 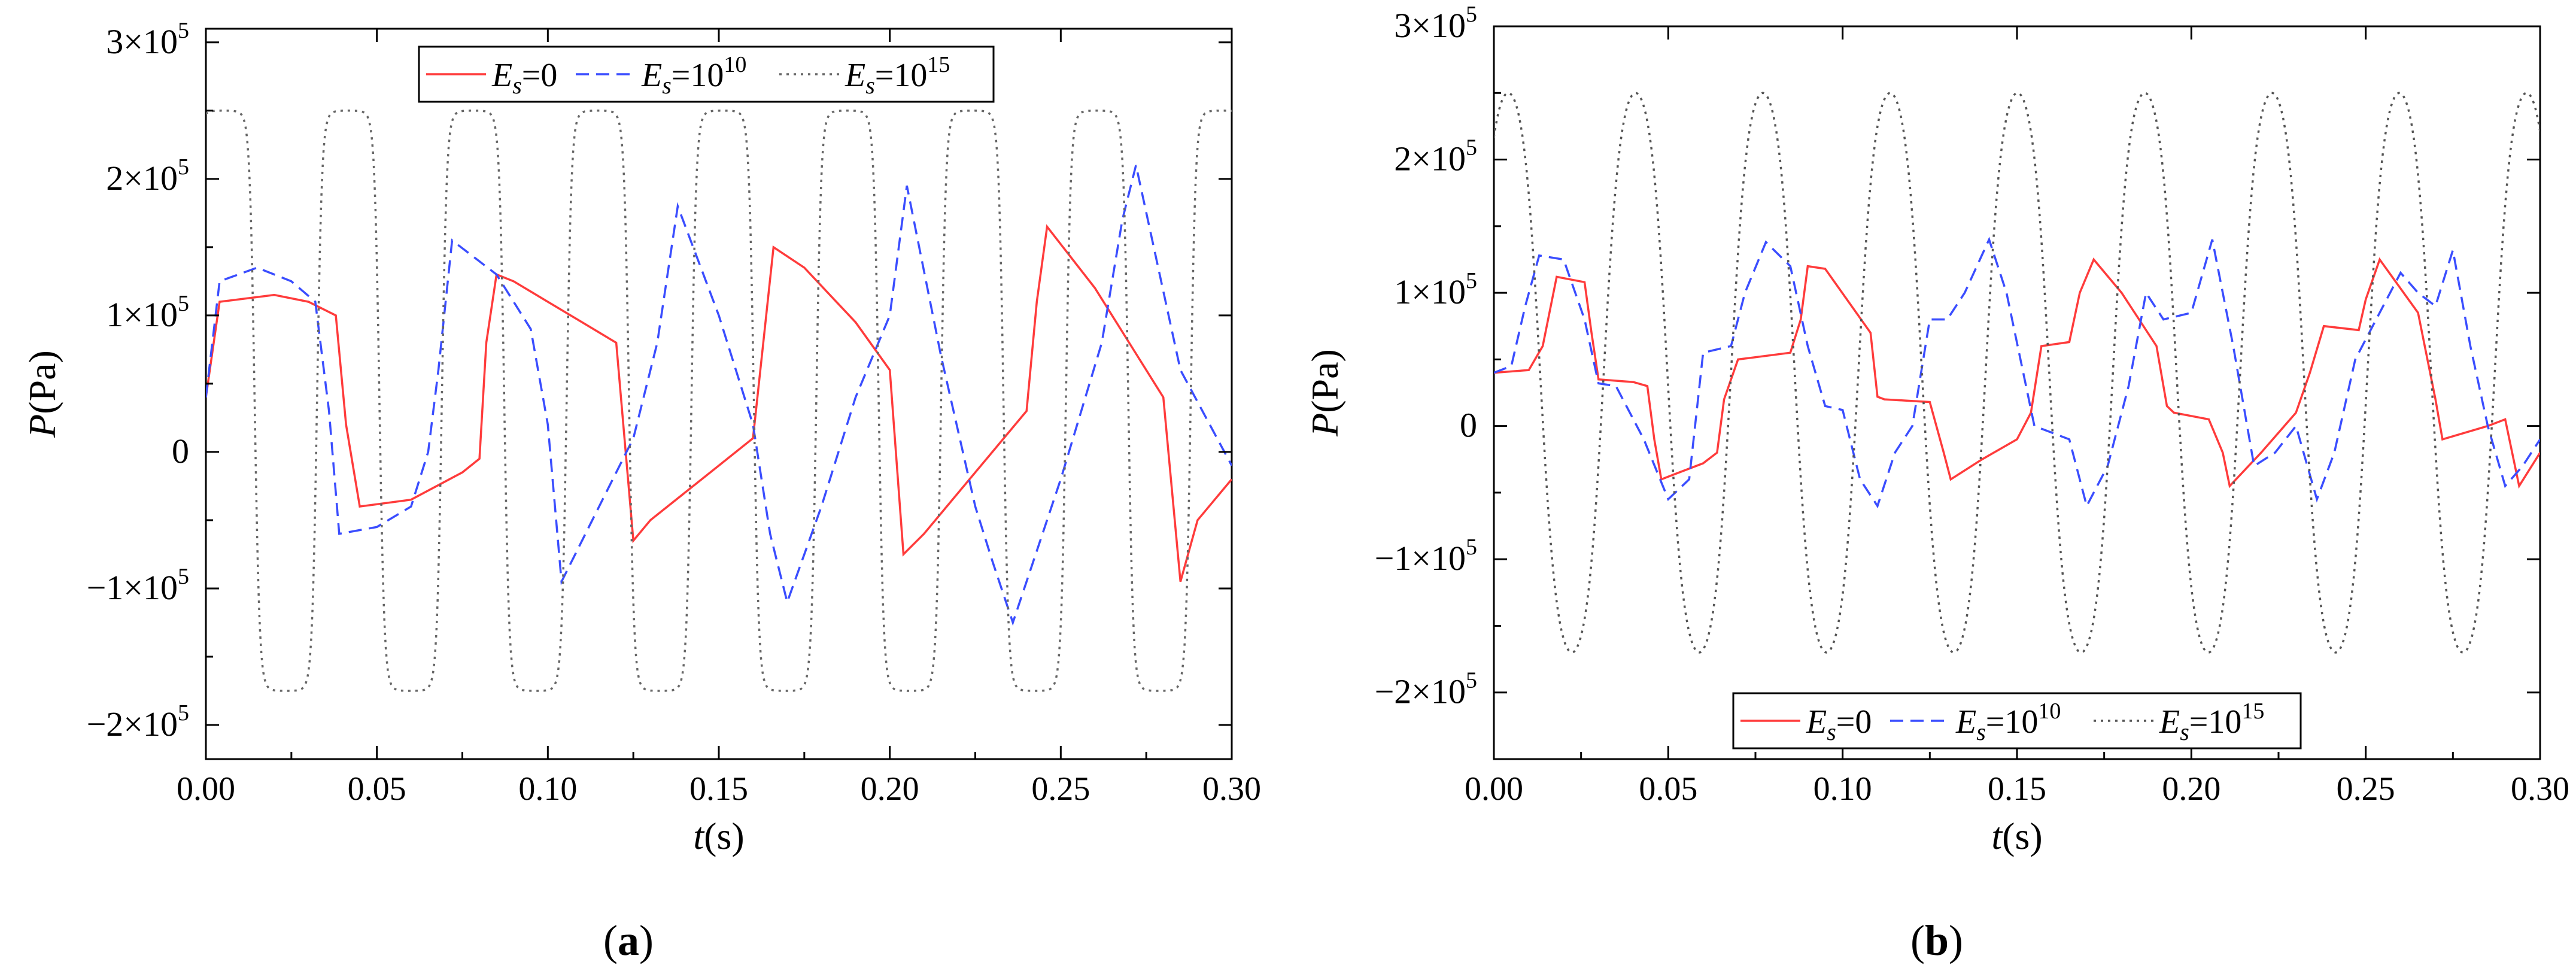 I want to click on panel-label: (b), so click(x=1936, y=940).